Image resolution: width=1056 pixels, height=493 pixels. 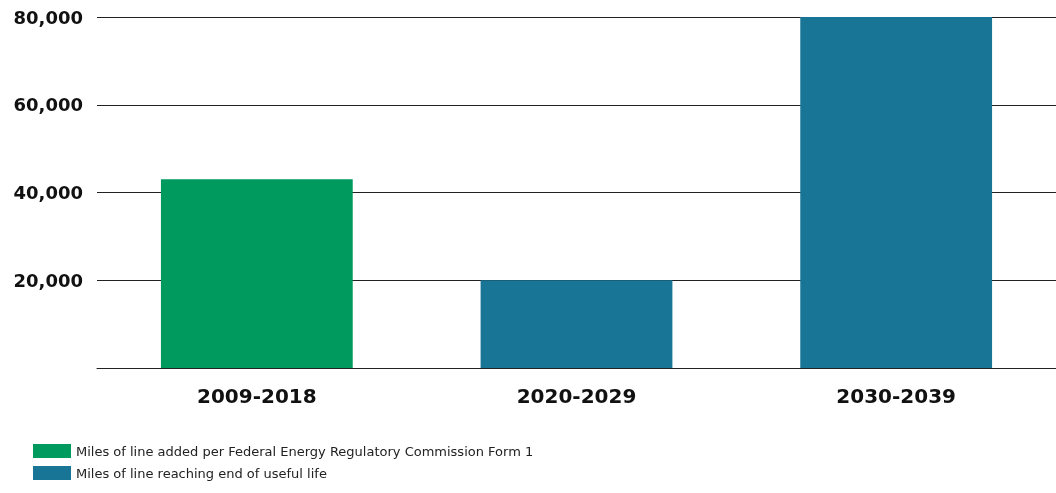 I want to click on legend-label: Miles of line added per Federal Energy Regulatory Commission Form 1, so click(x=305, y=451).